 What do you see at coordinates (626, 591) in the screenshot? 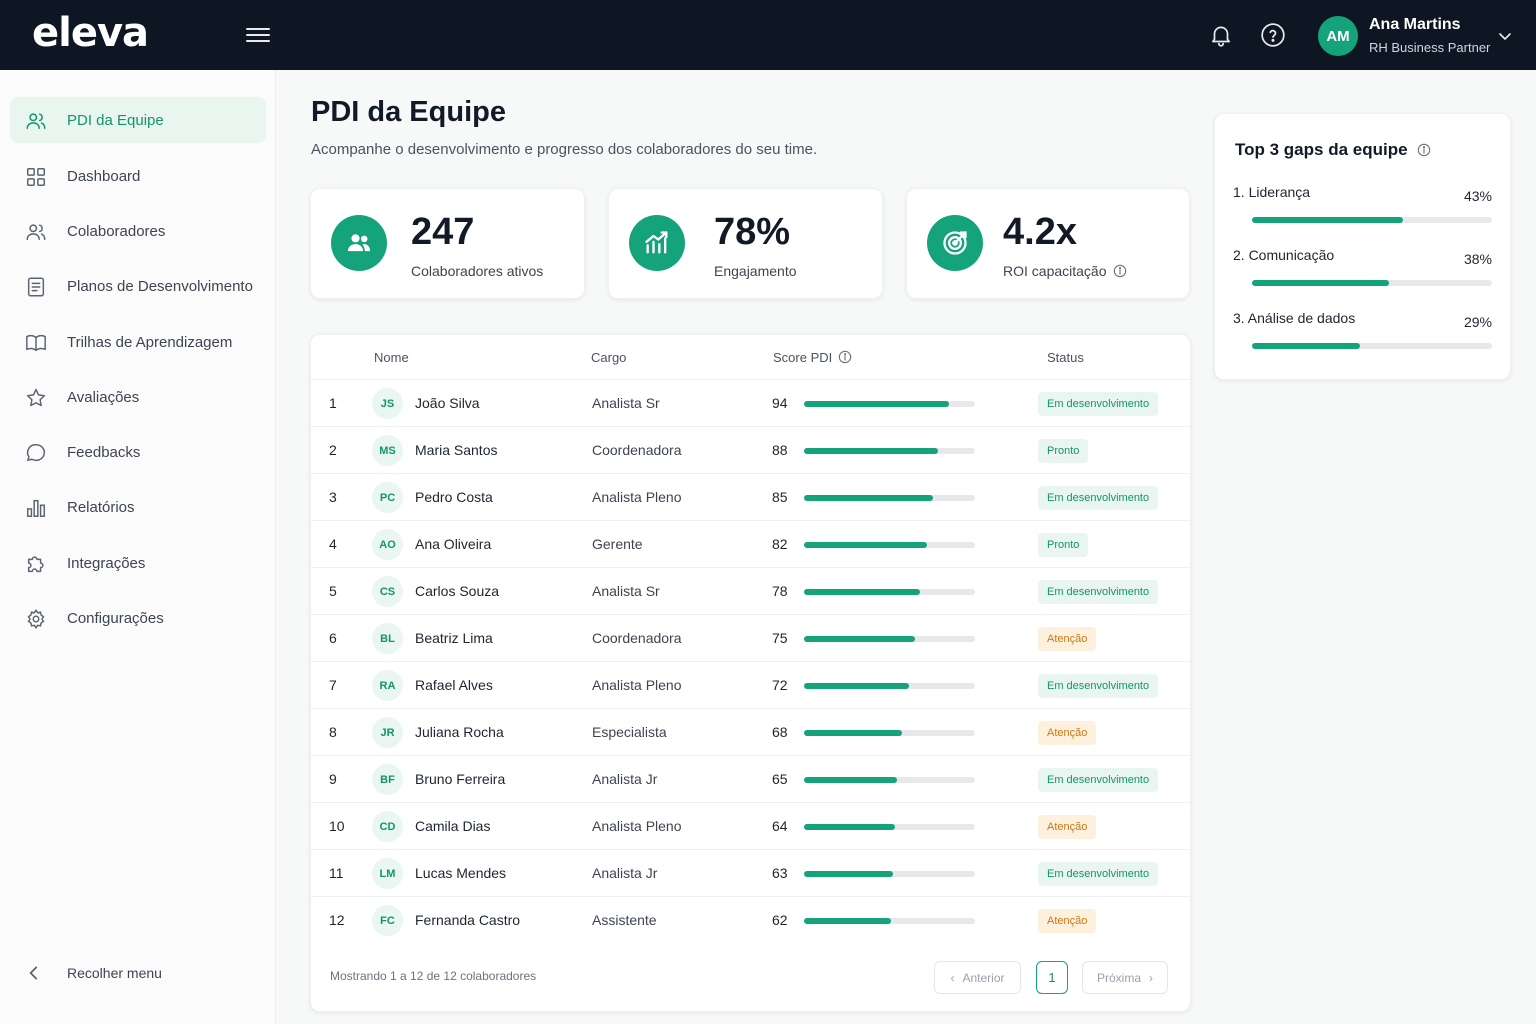
I see `employee-role: Analista Sr` at bounding box center [626, 591].